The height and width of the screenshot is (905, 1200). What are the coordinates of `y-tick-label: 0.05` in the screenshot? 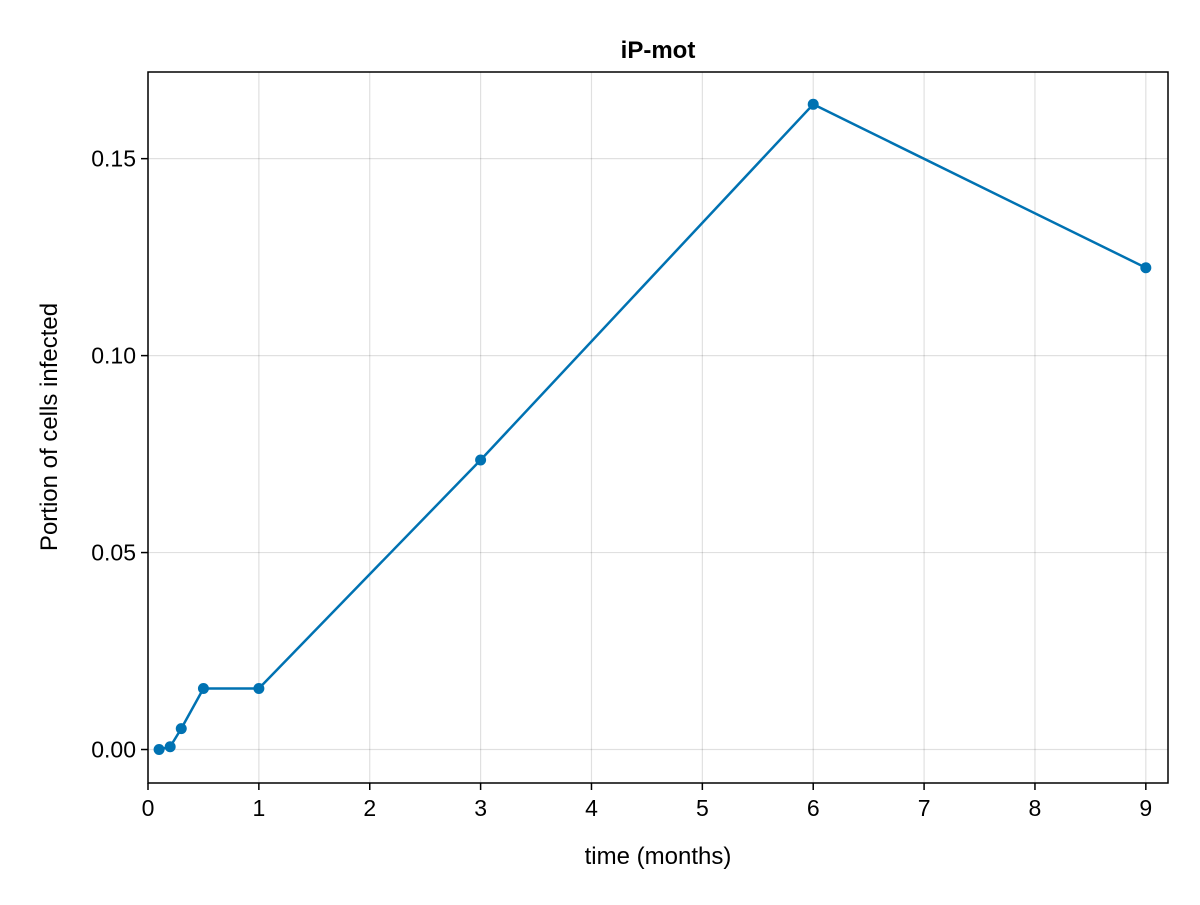 It's located at (113, 553).